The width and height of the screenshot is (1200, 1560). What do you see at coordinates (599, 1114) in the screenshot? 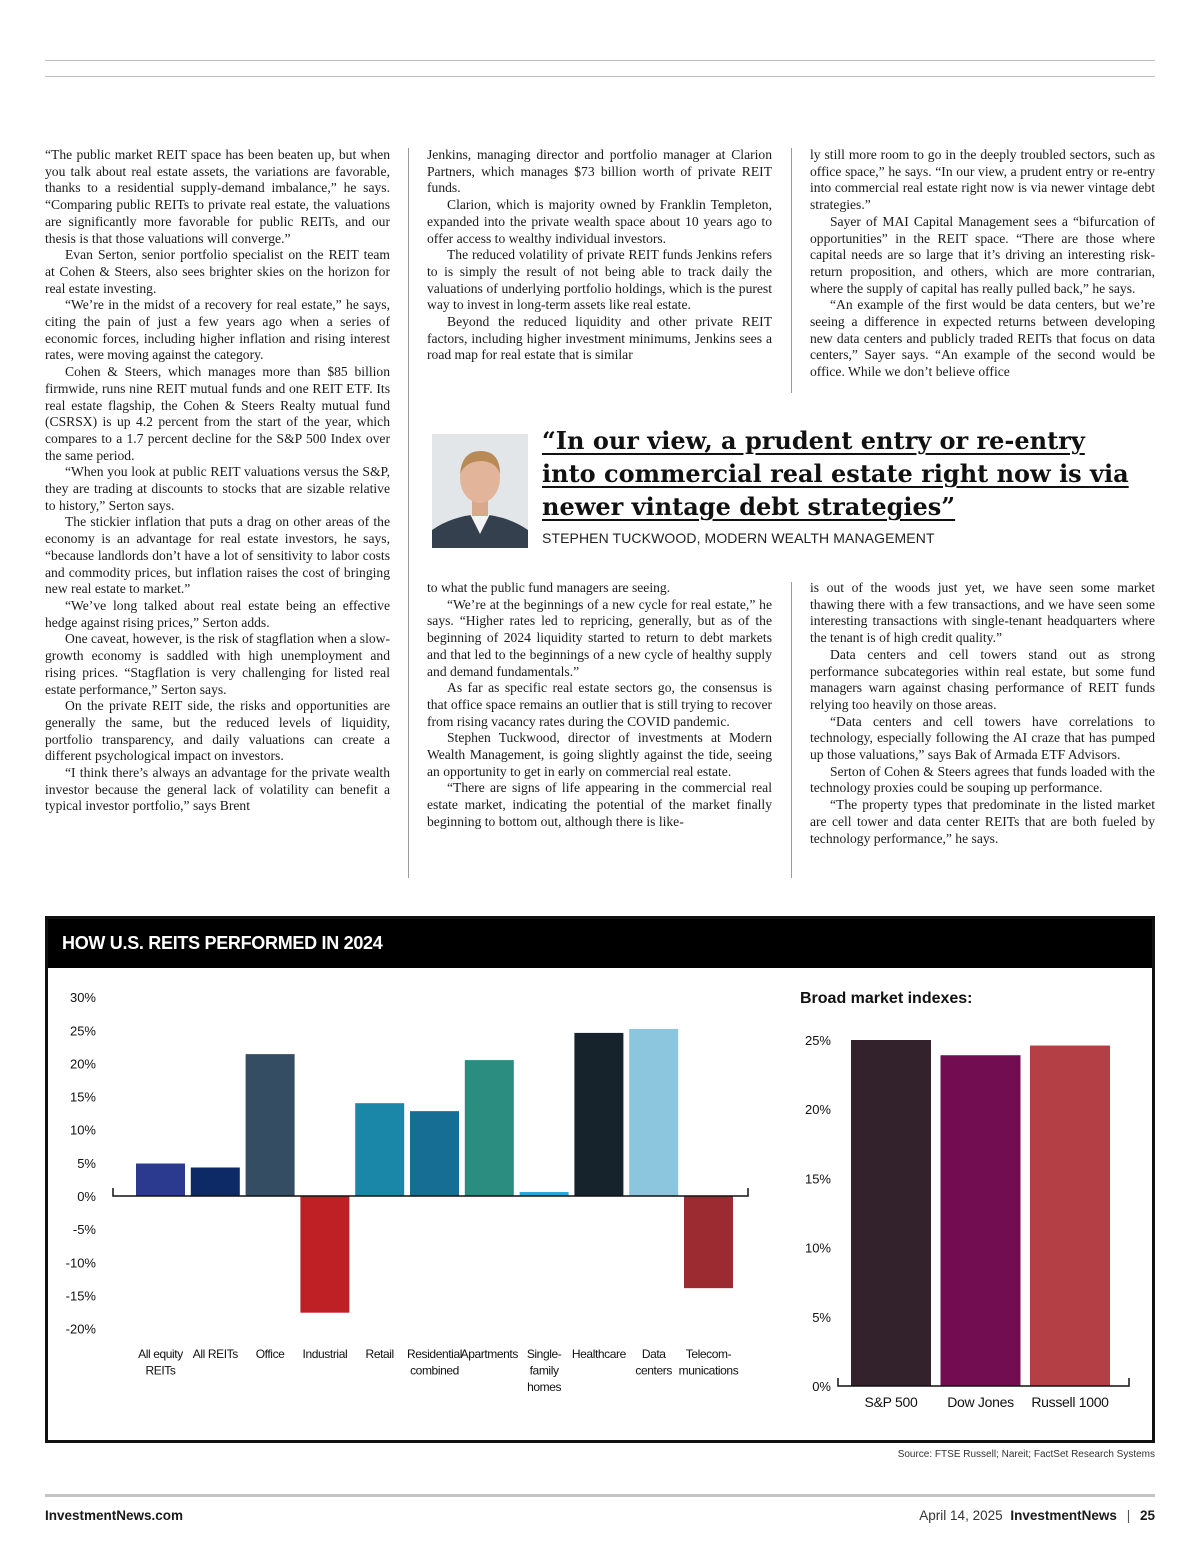
I see `bar-healthcare` at bounding box center [599, 1114].